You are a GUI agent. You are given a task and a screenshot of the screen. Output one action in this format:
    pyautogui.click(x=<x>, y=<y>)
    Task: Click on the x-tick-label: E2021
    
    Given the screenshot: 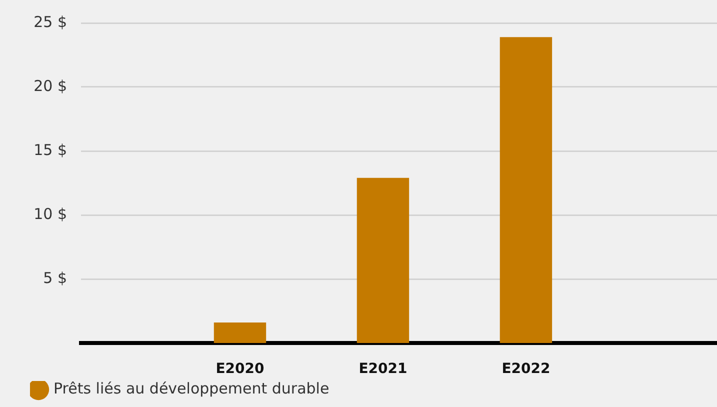 What is the action you would take?
    pyautogui.click(x=383, y=369)
    